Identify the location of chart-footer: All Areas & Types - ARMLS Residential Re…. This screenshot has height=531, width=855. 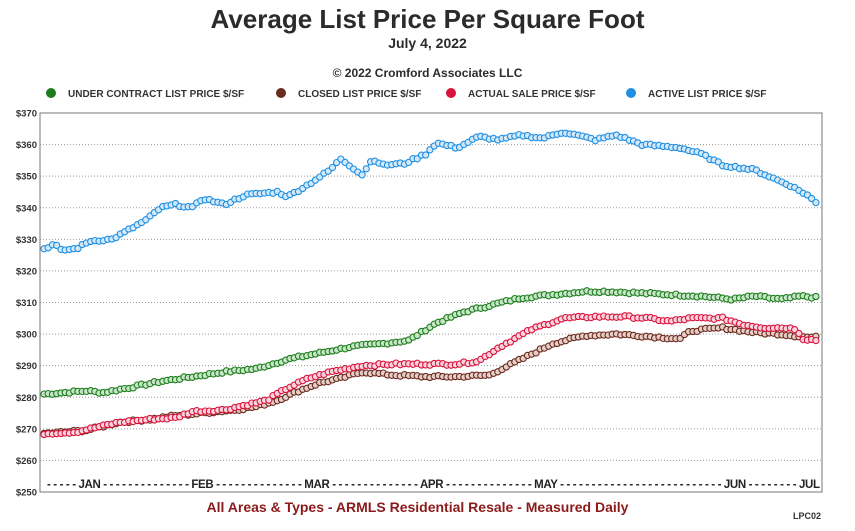
(417, 507).